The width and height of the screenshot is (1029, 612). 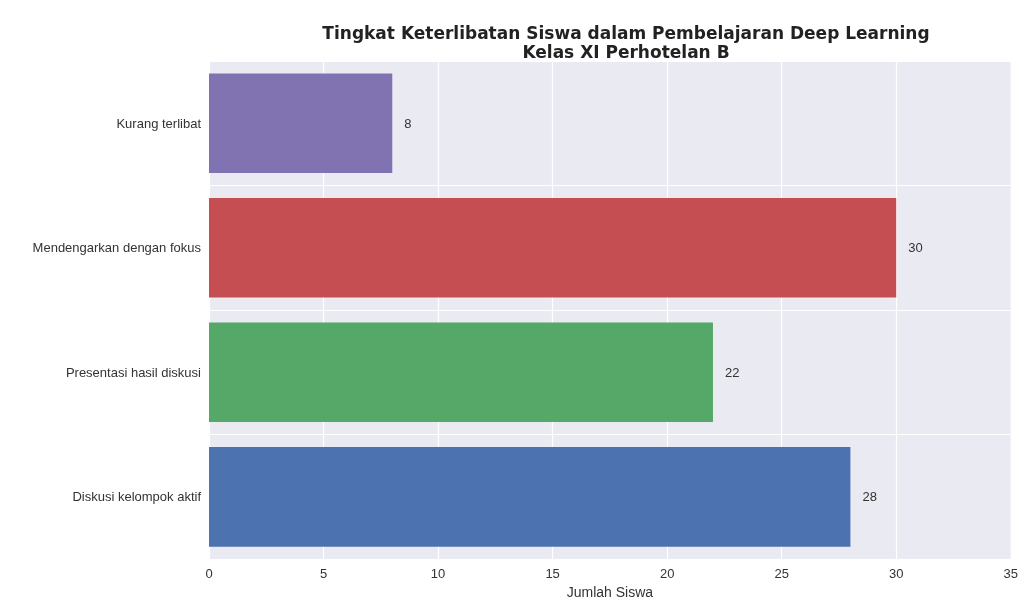 I want to click on x-axis-title: Jumlah Siswa, so click(x=610, y=592).